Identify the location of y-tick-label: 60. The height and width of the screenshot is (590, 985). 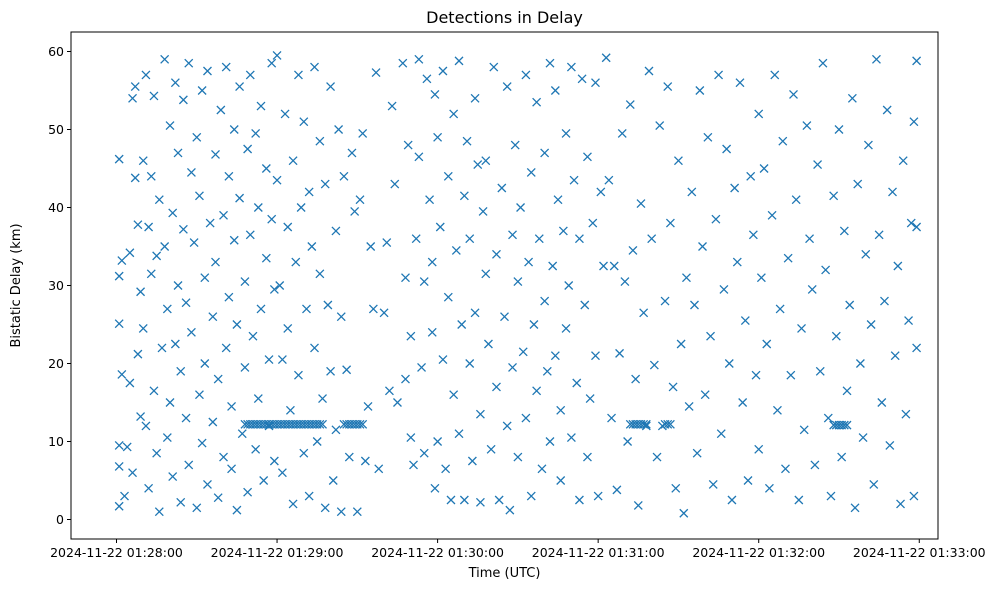
(56, 51).